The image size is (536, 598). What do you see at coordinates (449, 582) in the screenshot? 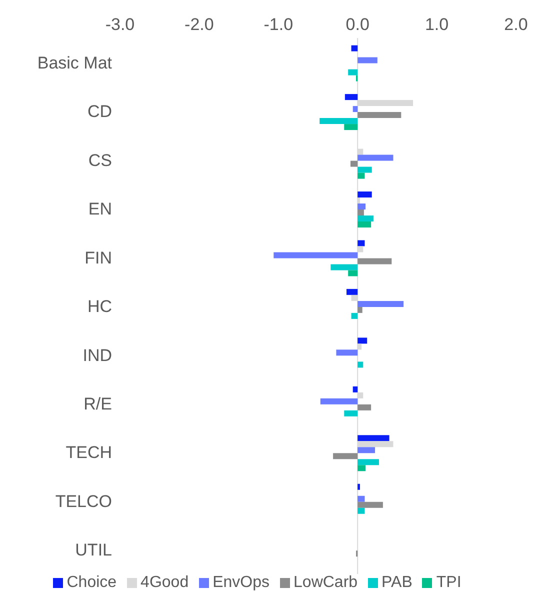
I see `legend-label: TPI` at bounding box center [449, 582].